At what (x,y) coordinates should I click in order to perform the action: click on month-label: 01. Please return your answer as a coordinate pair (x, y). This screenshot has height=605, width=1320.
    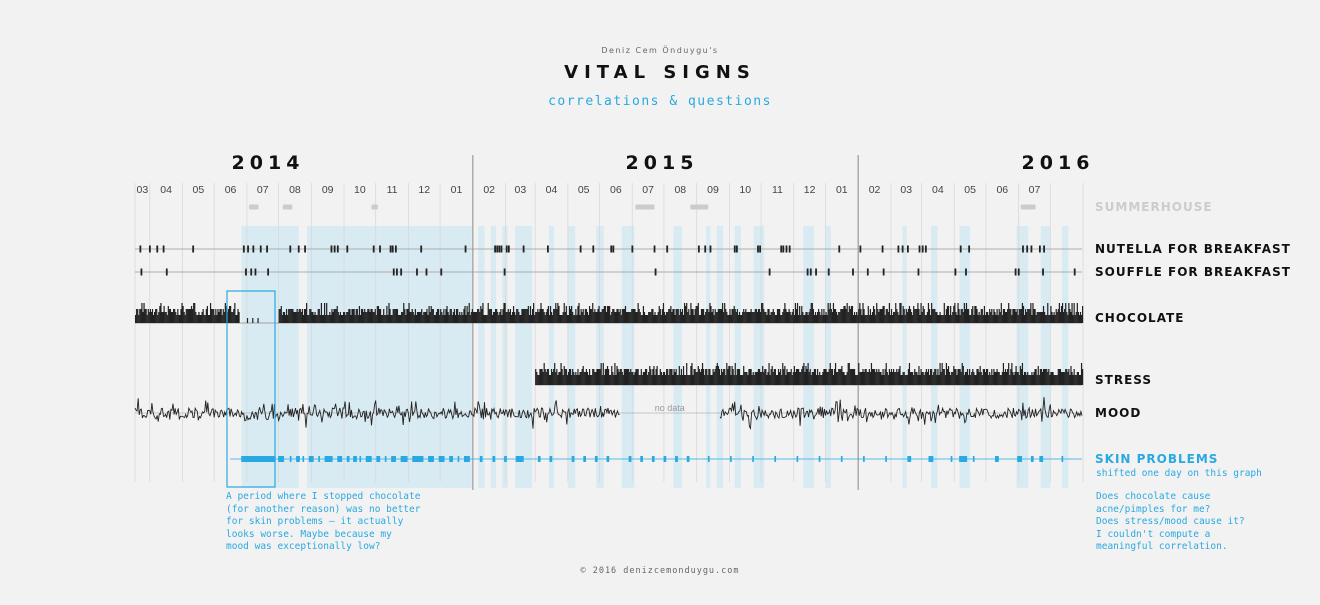
    Looking at the image, I should click on (457, 190).